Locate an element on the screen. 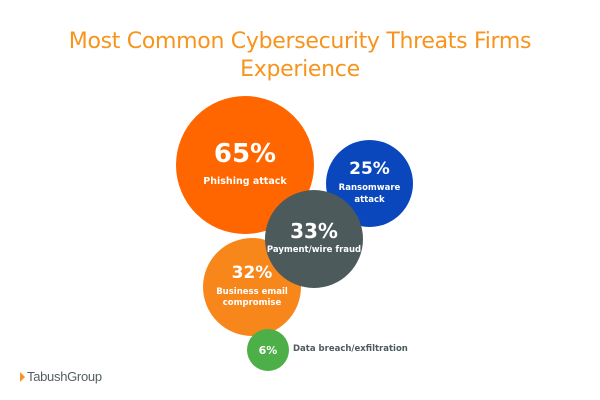 Image resolution: width=600 pixels, height=400 pixels. bubble-value: 6% is located at coordinates (268, 350).